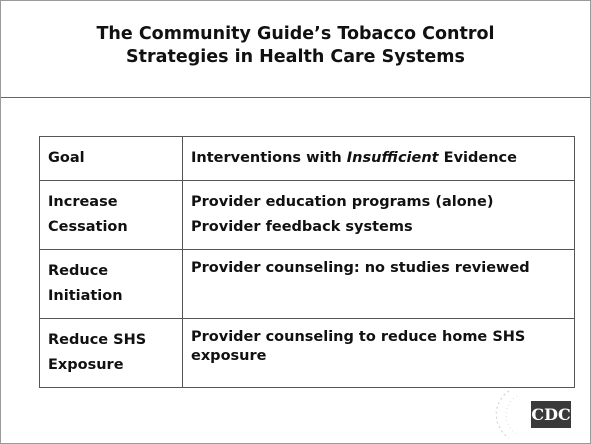 The image size is (591, 444). What do you see at coordinates (295, 34) in the screenshot?
I see `title-line: The Community Guide’s Tobacco Control` at bounding box center [295, 34].